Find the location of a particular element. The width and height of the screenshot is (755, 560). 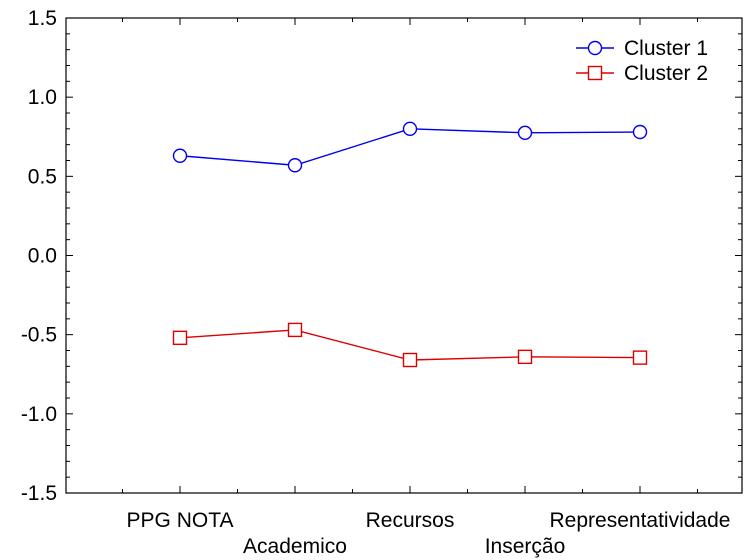

y-tick-label: -1.0 is located at coordinates (39, 414).